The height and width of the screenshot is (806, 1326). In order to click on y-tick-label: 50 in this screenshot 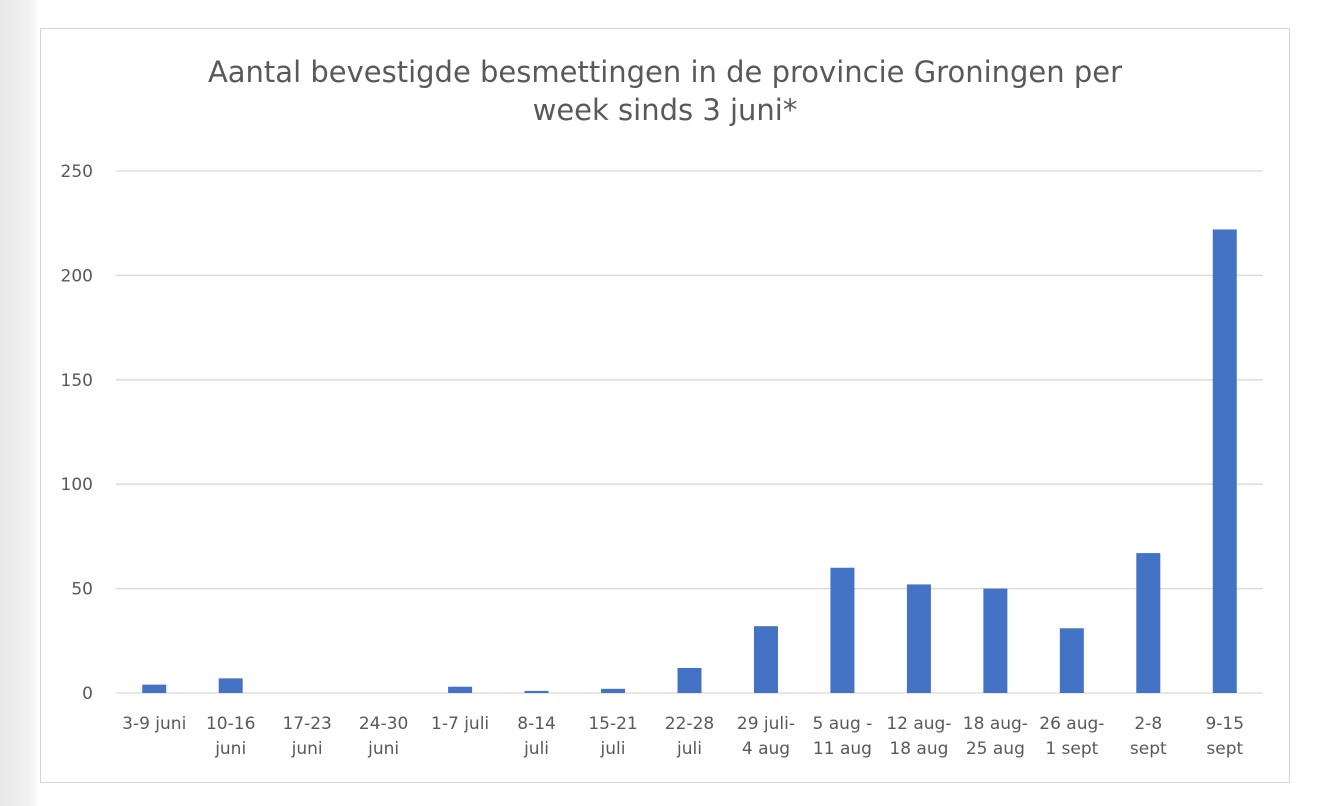, I will do `click(82, 590)`.